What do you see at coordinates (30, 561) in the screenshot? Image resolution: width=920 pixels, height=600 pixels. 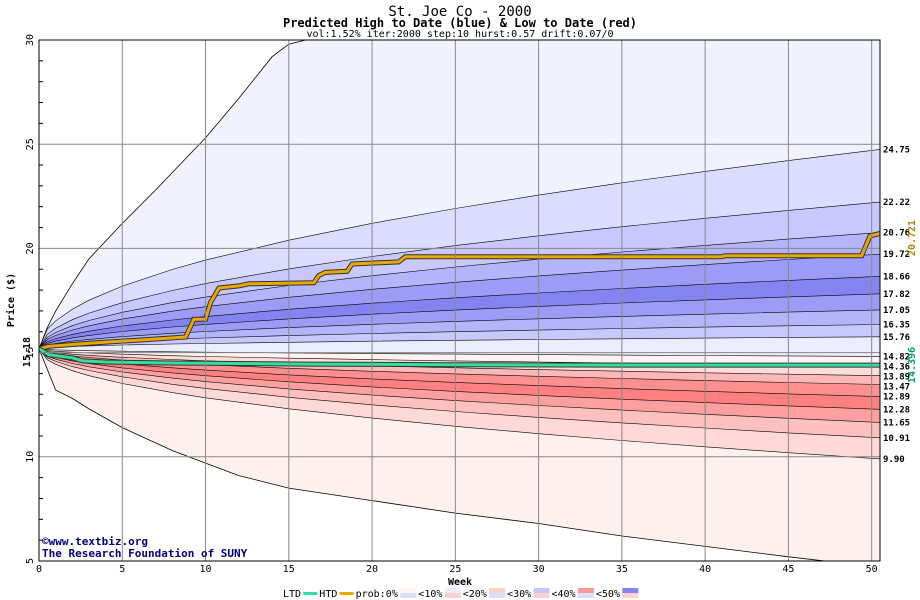 I see `y-tick-label: 5` at bounding box center [30, 561].